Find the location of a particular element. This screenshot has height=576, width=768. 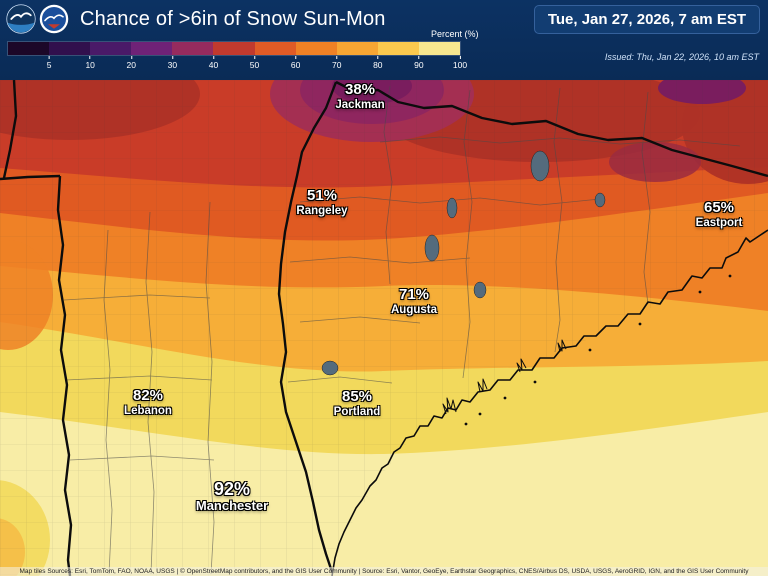

legend-ticks: 5 10 20 30 40 50 60 70 80 90 100 is located at coordinates (237, 63).